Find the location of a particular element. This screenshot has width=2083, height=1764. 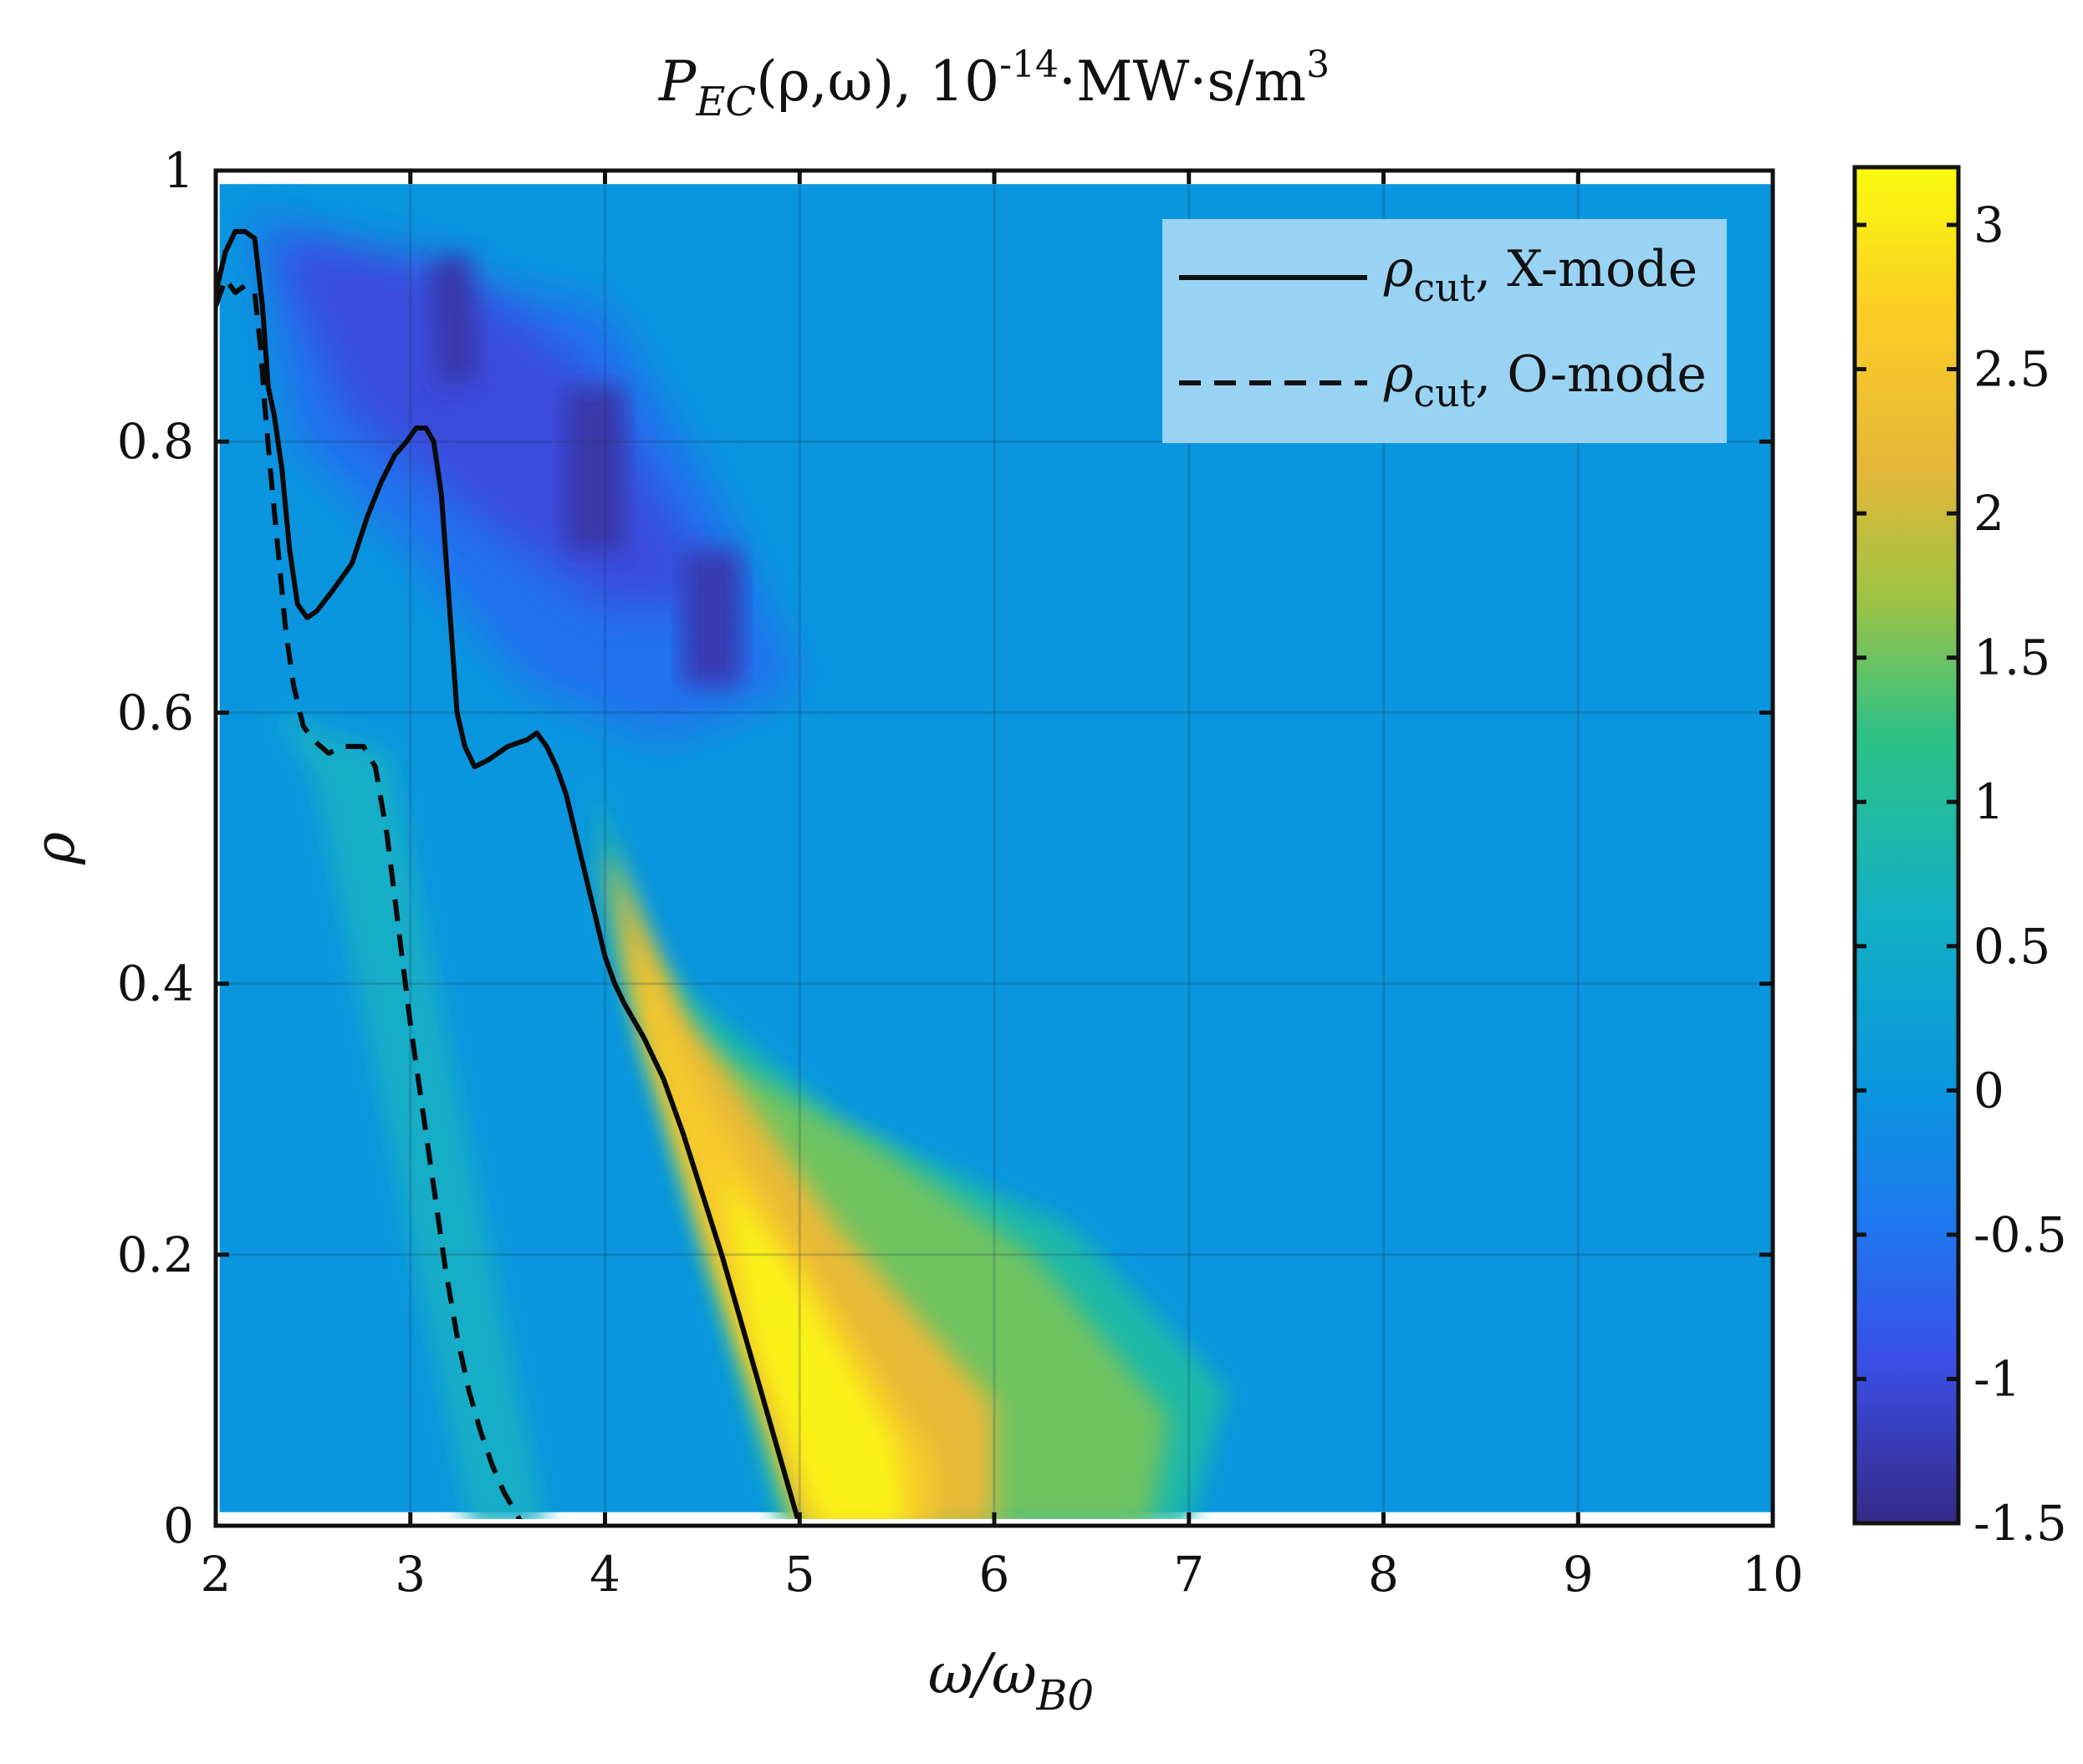

colorbar-tick-label: 1 is located at coordinates (1988, 801).